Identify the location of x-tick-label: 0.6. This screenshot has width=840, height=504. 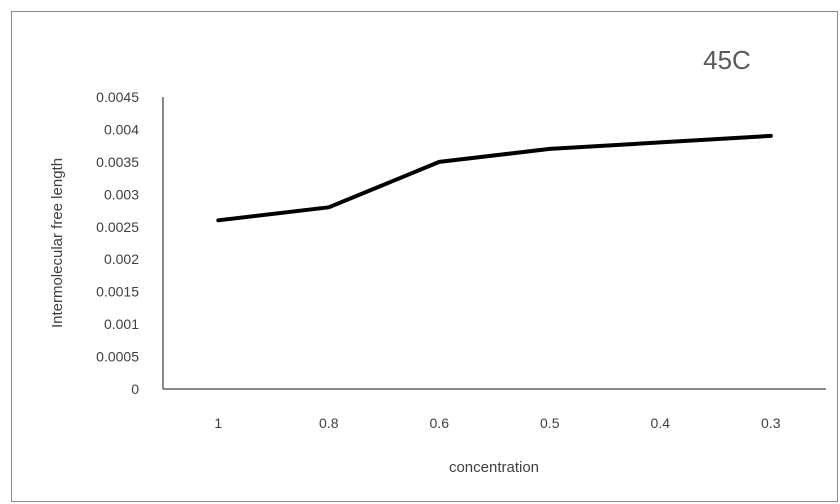
(440, 423).